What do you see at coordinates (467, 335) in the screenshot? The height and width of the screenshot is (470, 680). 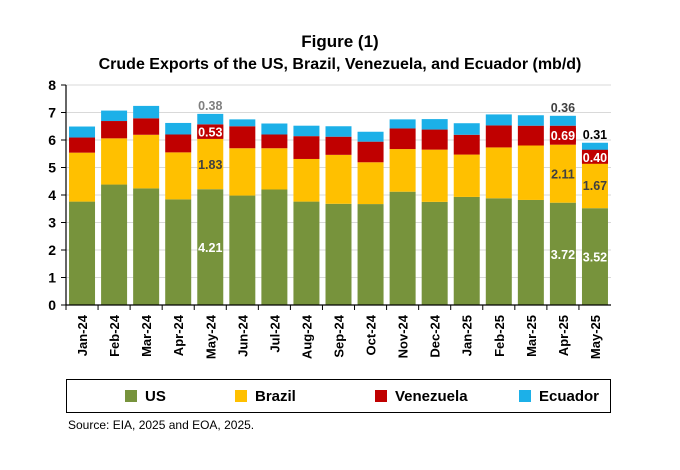 I see `x-tick-label: Jan-25` at bounding box center [467, 335].